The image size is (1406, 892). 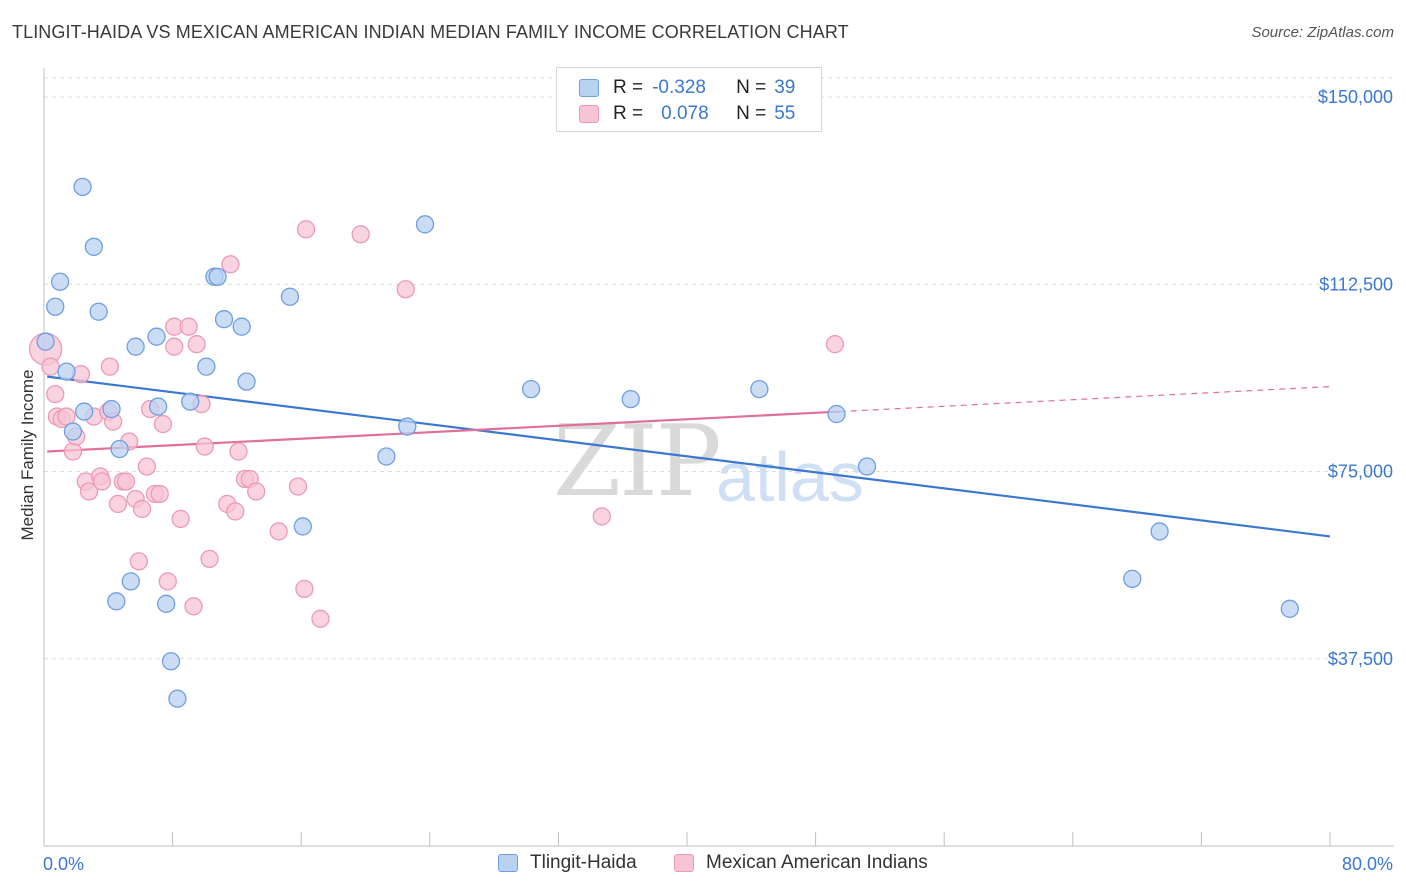 I want to click on legend-row-tlingit-haida: R = -0.328 N = 39, so click(x=687, y=88).